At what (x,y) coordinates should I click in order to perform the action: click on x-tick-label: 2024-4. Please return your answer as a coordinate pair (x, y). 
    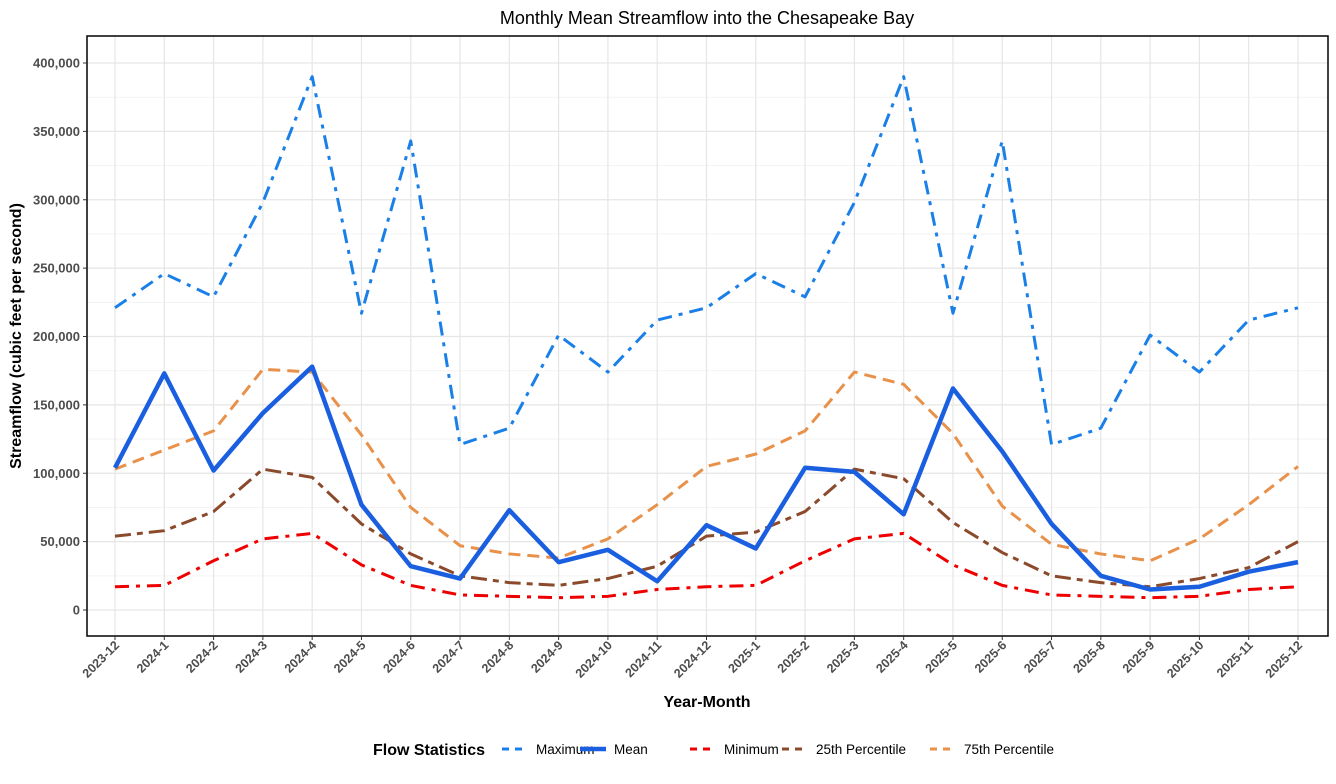
    Looking at the image, I should click on (300, 656).